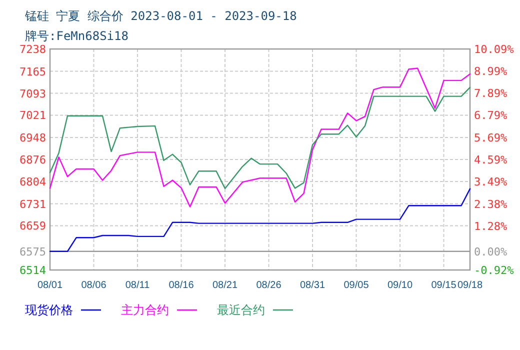 This screenshot has height=350, width=520. I want to click on x-tick-label: 08/21, so click(225, 285).